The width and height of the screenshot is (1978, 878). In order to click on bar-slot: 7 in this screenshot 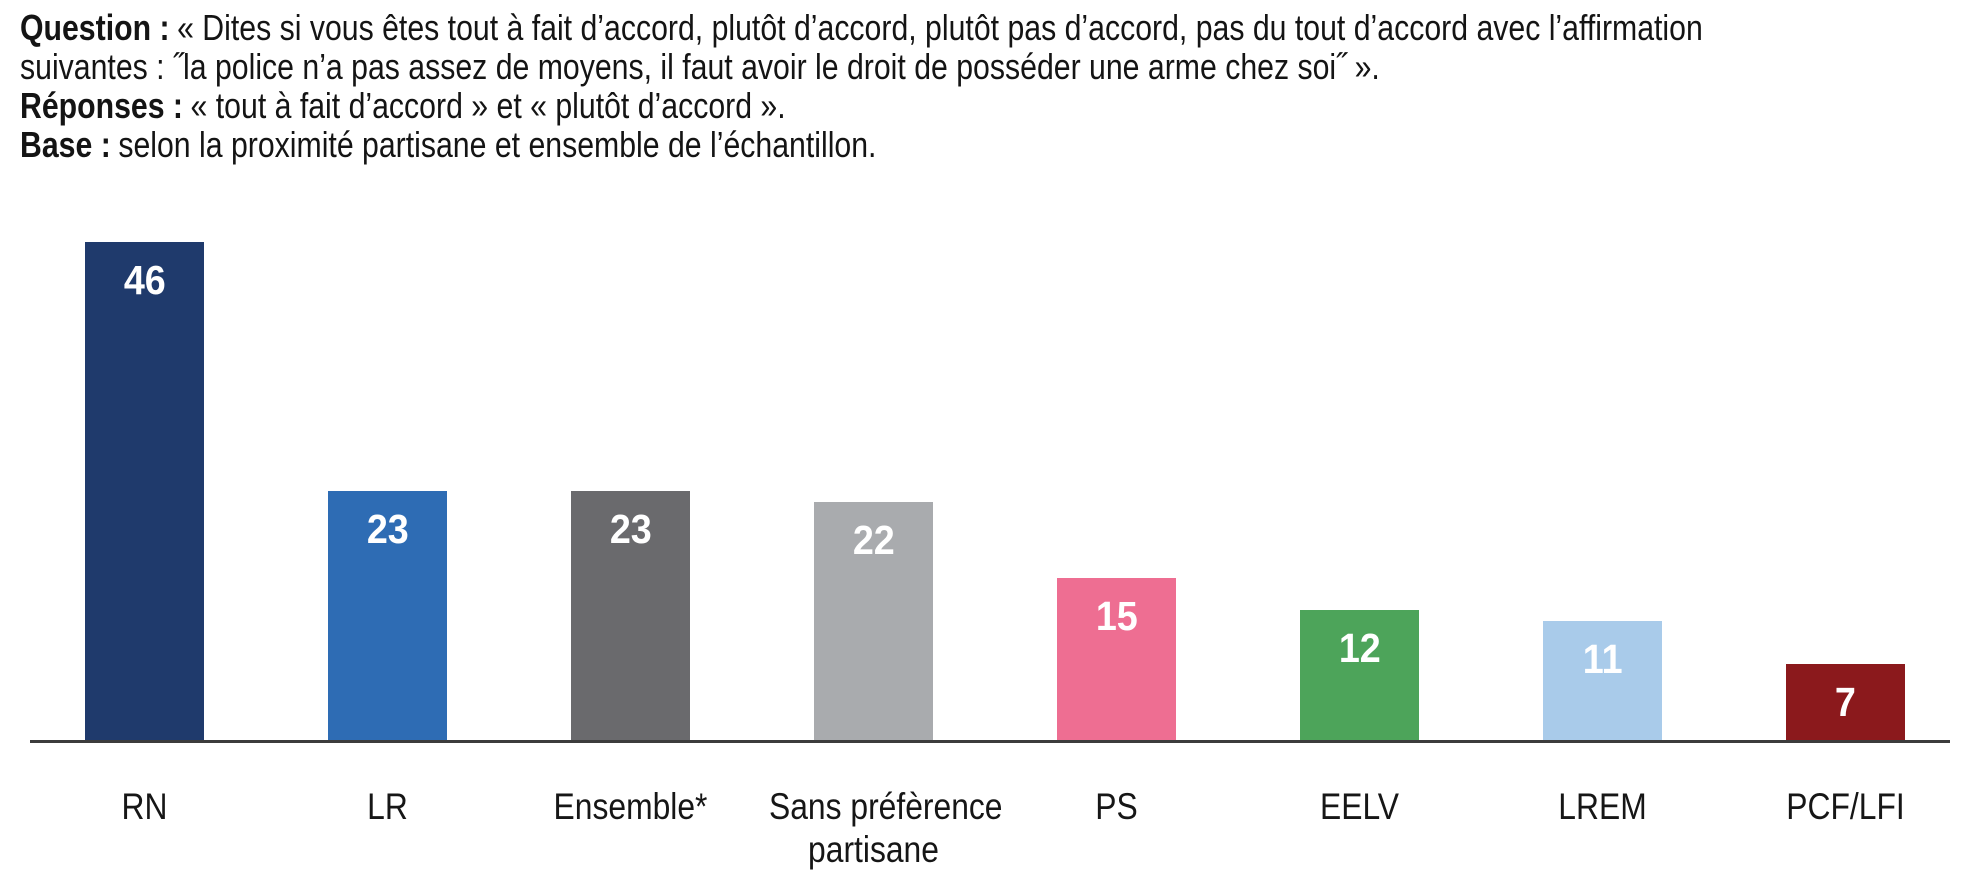, I will do `click(1845, 702)`.